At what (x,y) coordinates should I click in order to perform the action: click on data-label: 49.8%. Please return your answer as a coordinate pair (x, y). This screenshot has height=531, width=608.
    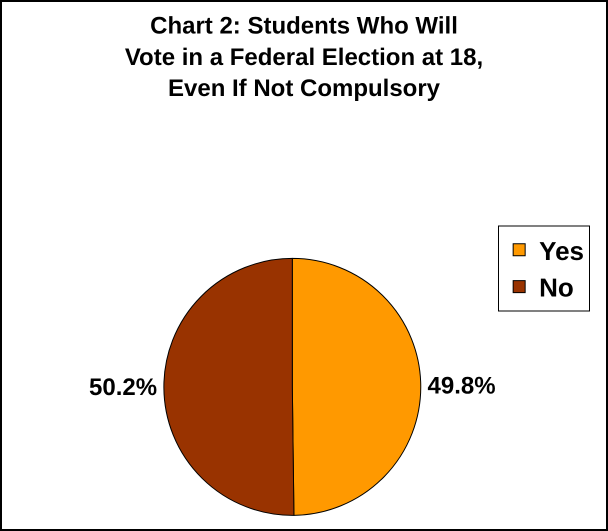
    Looking at the image, I should click on (462, 386).